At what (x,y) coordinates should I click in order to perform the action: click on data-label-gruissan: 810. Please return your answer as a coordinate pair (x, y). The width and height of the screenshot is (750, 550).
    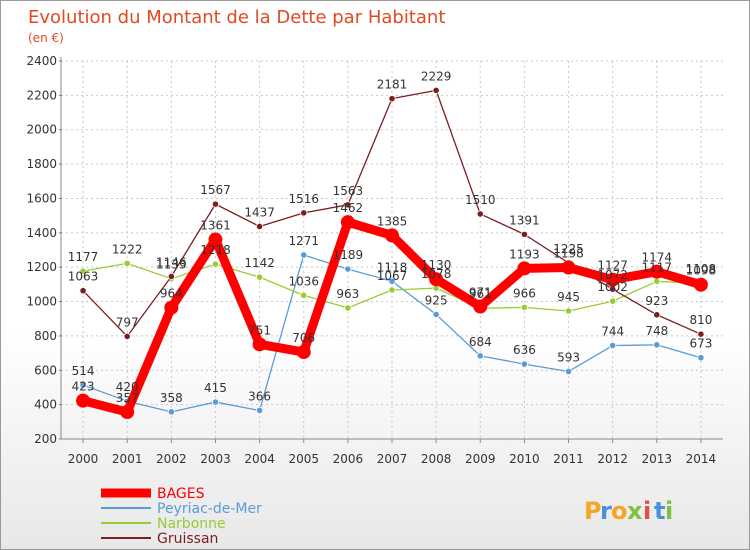
    Looking at the image, I should click on (700, 320).